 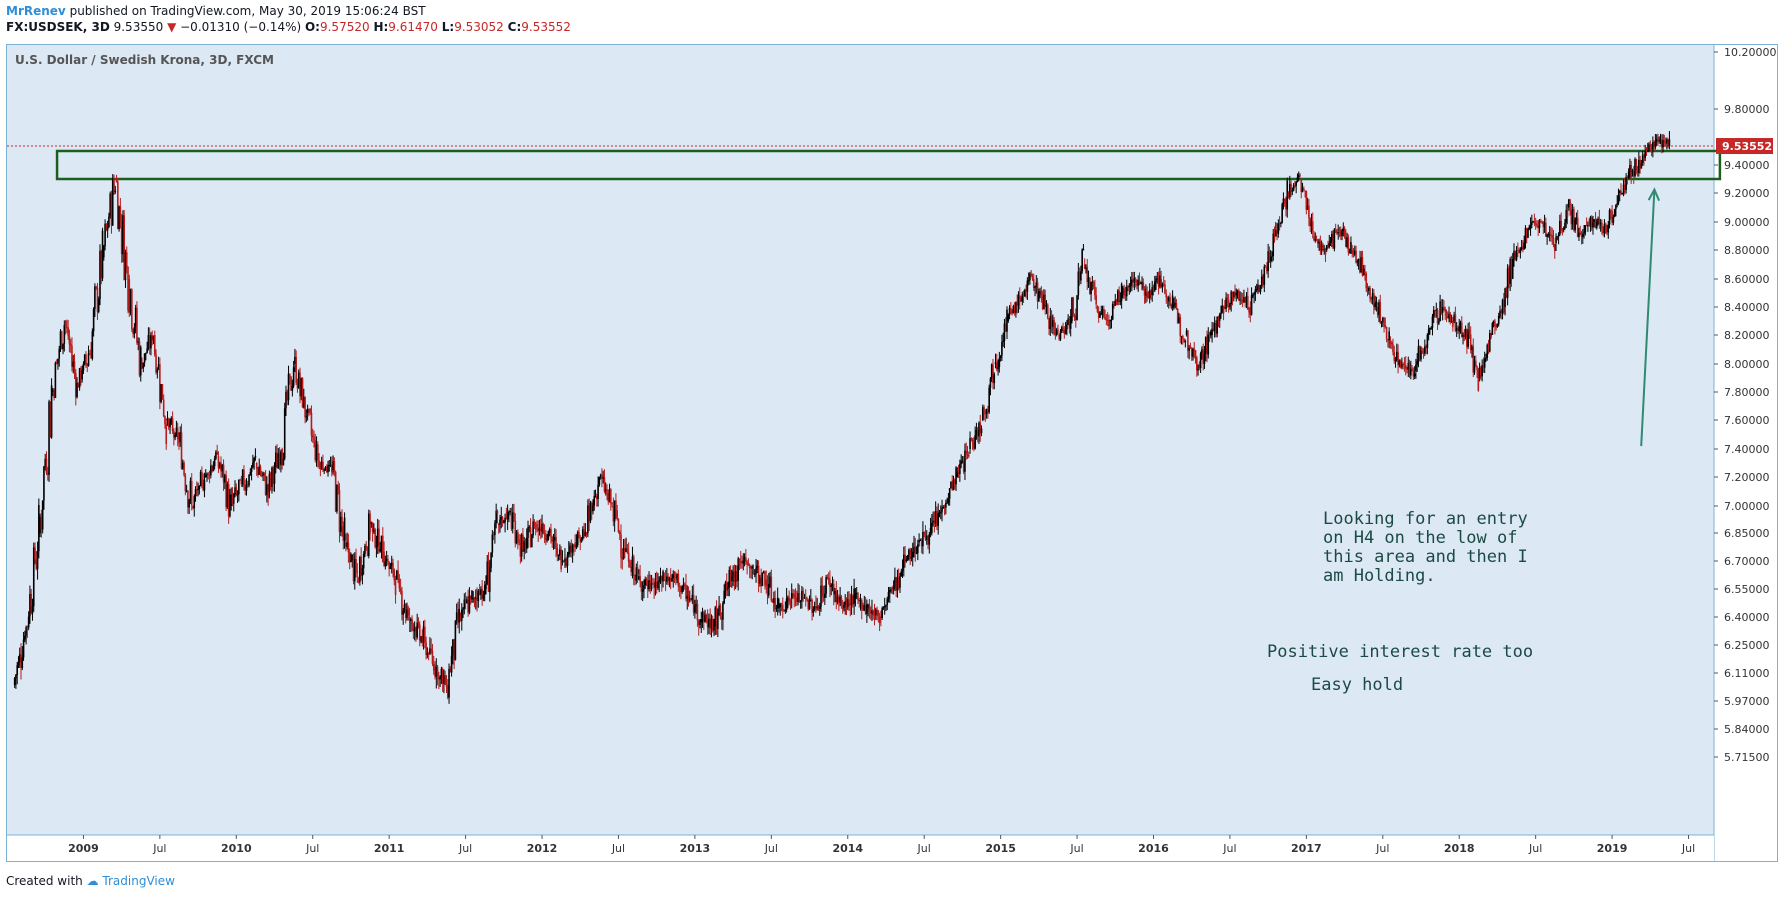 I want to click on time-tick-label: Jul, so click(x=1535, y=848).